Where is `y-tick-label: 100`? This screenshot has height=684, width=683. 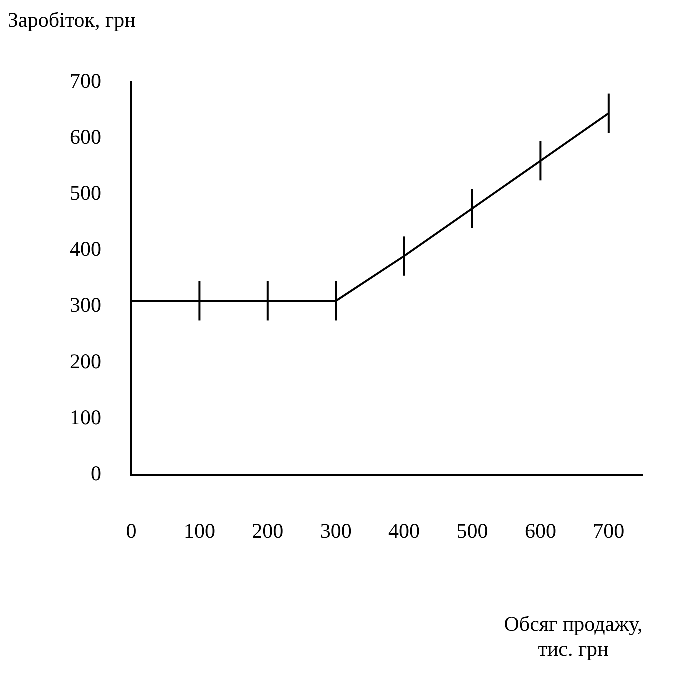
y-tick-label: 100 is located at coordinates (86, 417).